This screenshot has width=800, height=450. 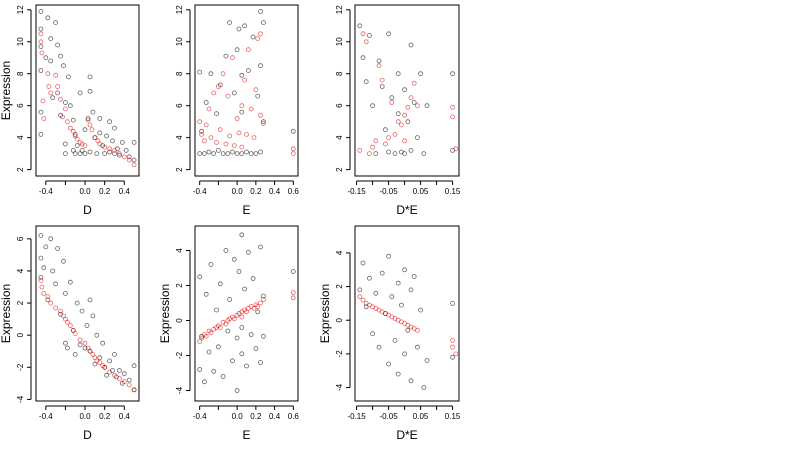 I want to click on x-axis-title: E, so click(x=246, y=435).